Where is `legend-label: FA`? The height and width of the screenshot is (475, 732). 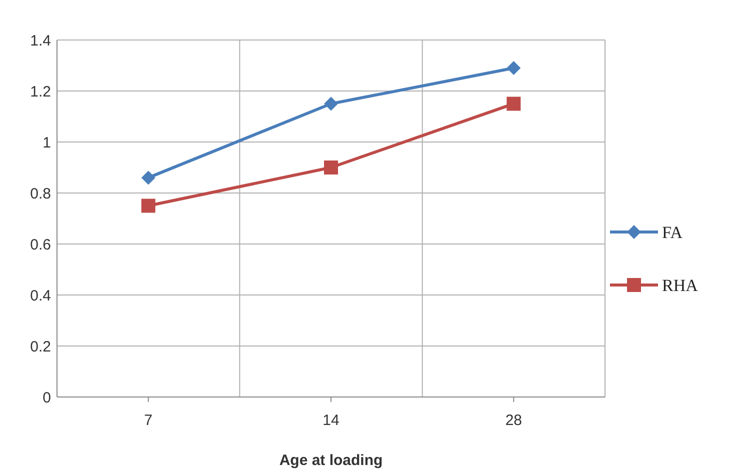 legend-label: FA is located at coordinates (673, 232).